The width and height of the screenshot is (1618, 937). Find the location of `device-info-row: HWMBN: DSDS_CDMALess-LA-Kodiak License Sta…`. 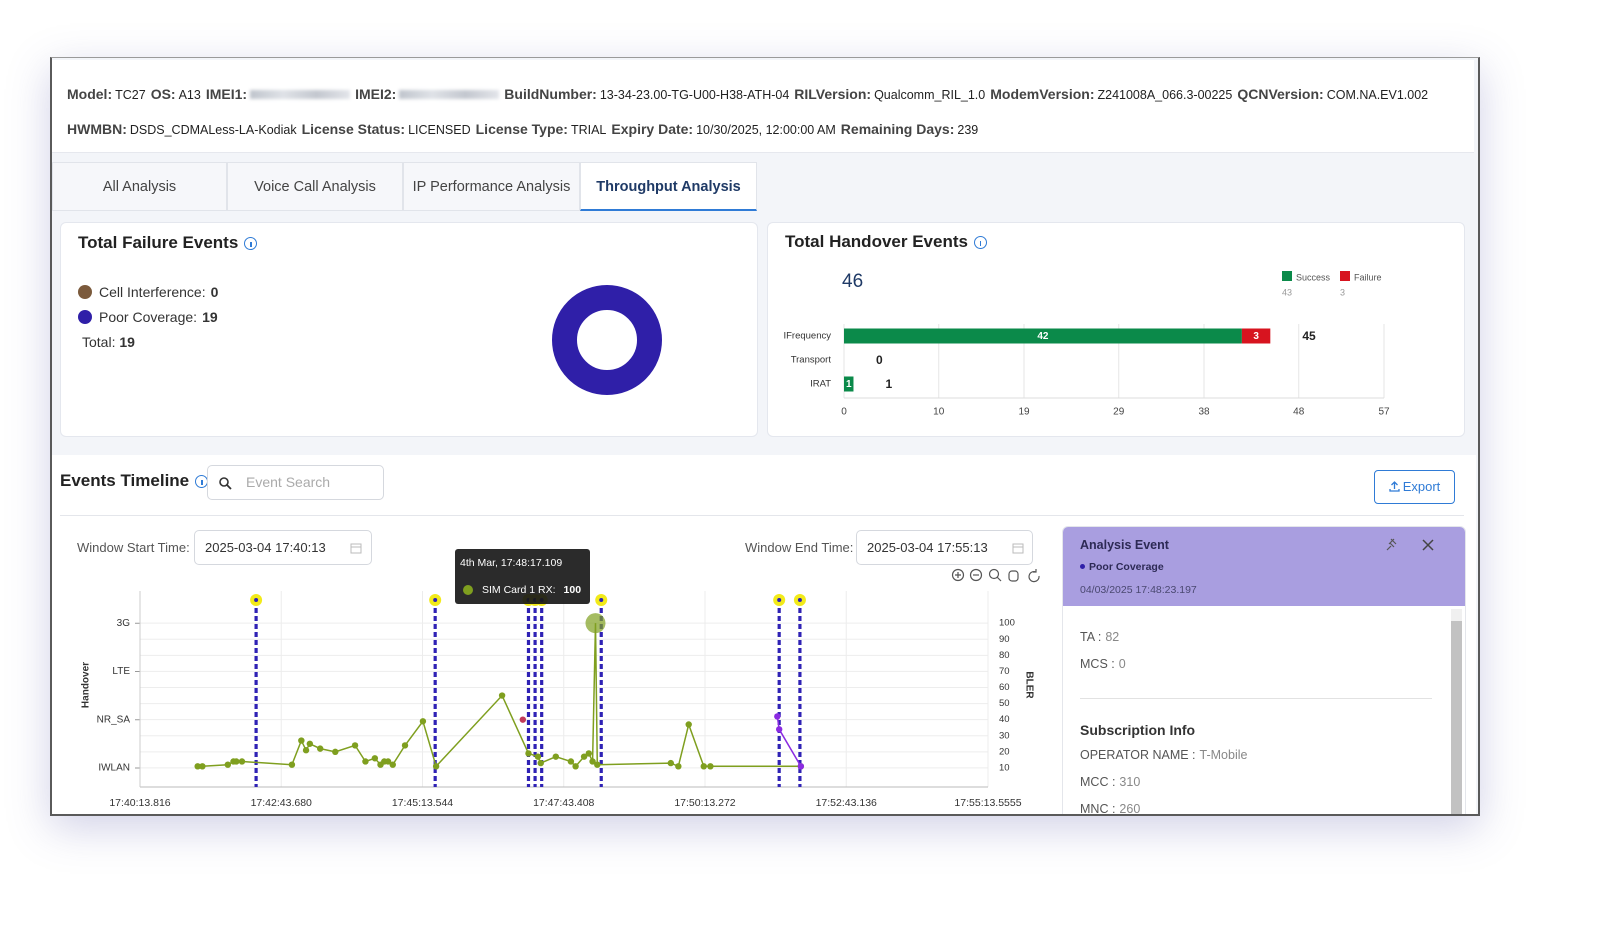

device-info-row: HWMBN: DSDS_CDMALess-LA-Kodiak License Sta… is located at coordinates (525, 129).